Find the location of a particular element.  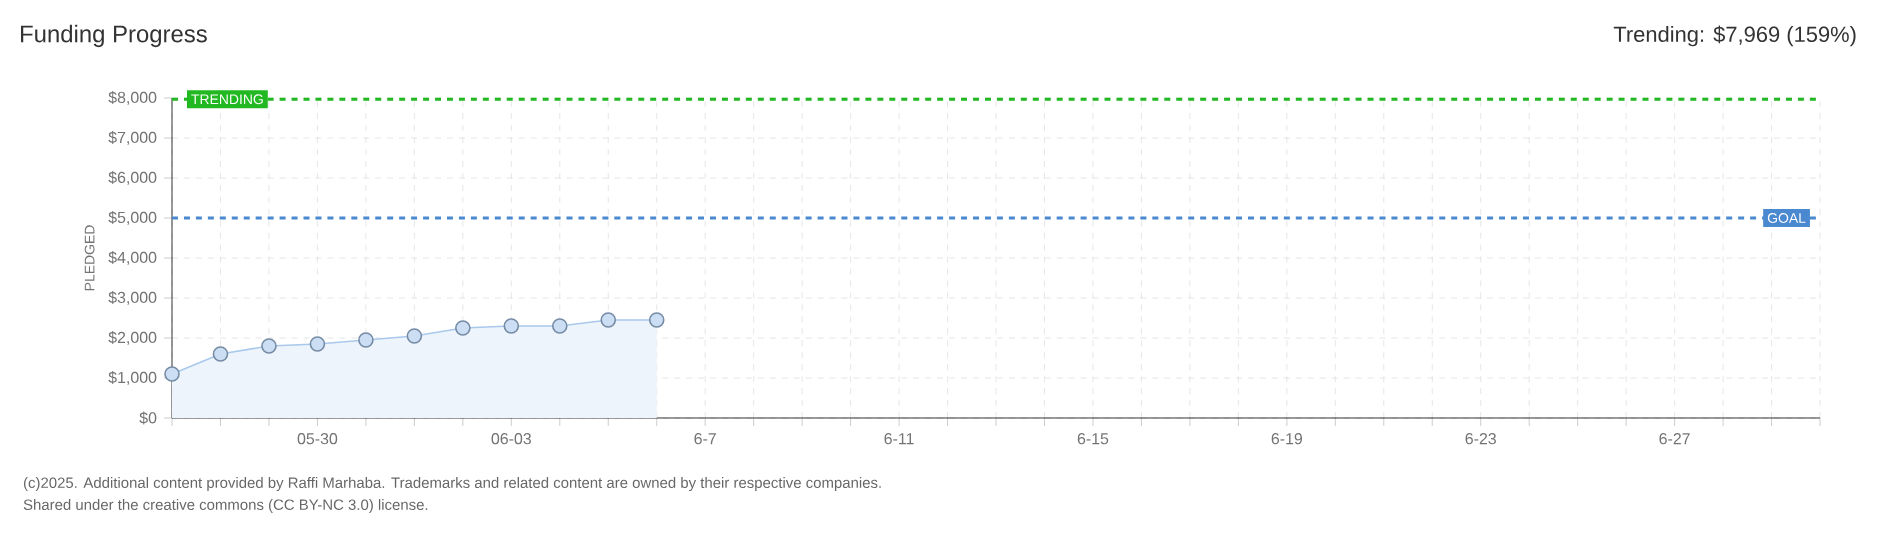

chart-title: Funding Progress is located at coordinates (114, 36).